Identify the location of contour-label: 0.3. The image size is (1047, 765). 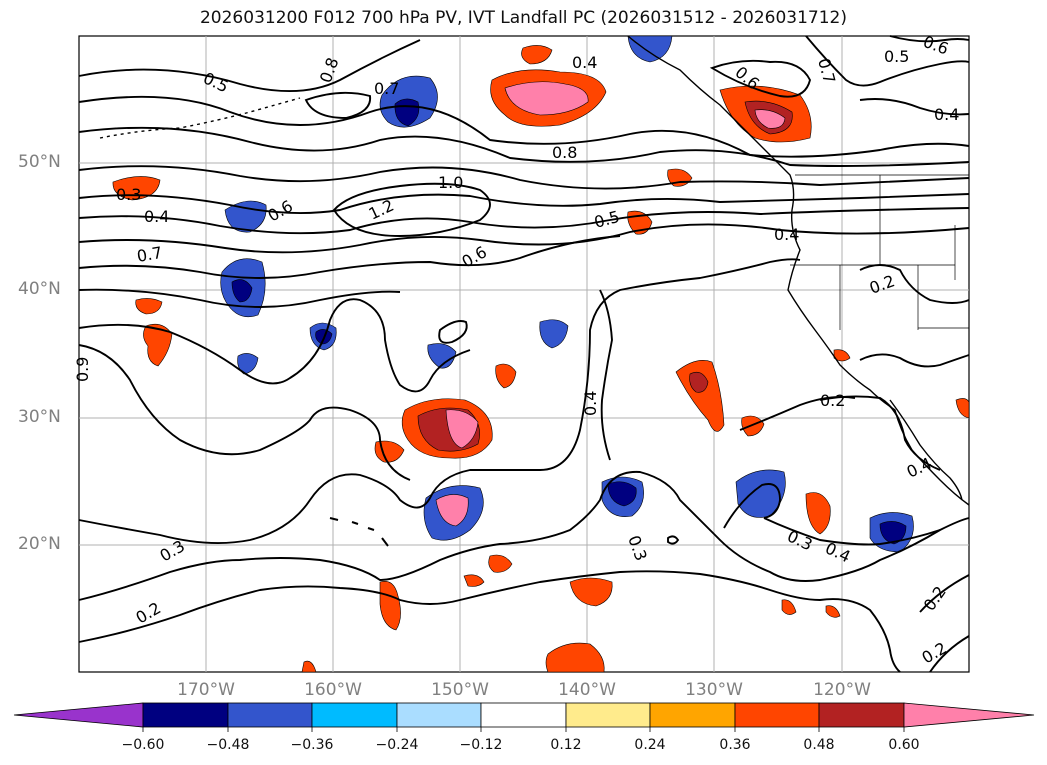
(128, 194).